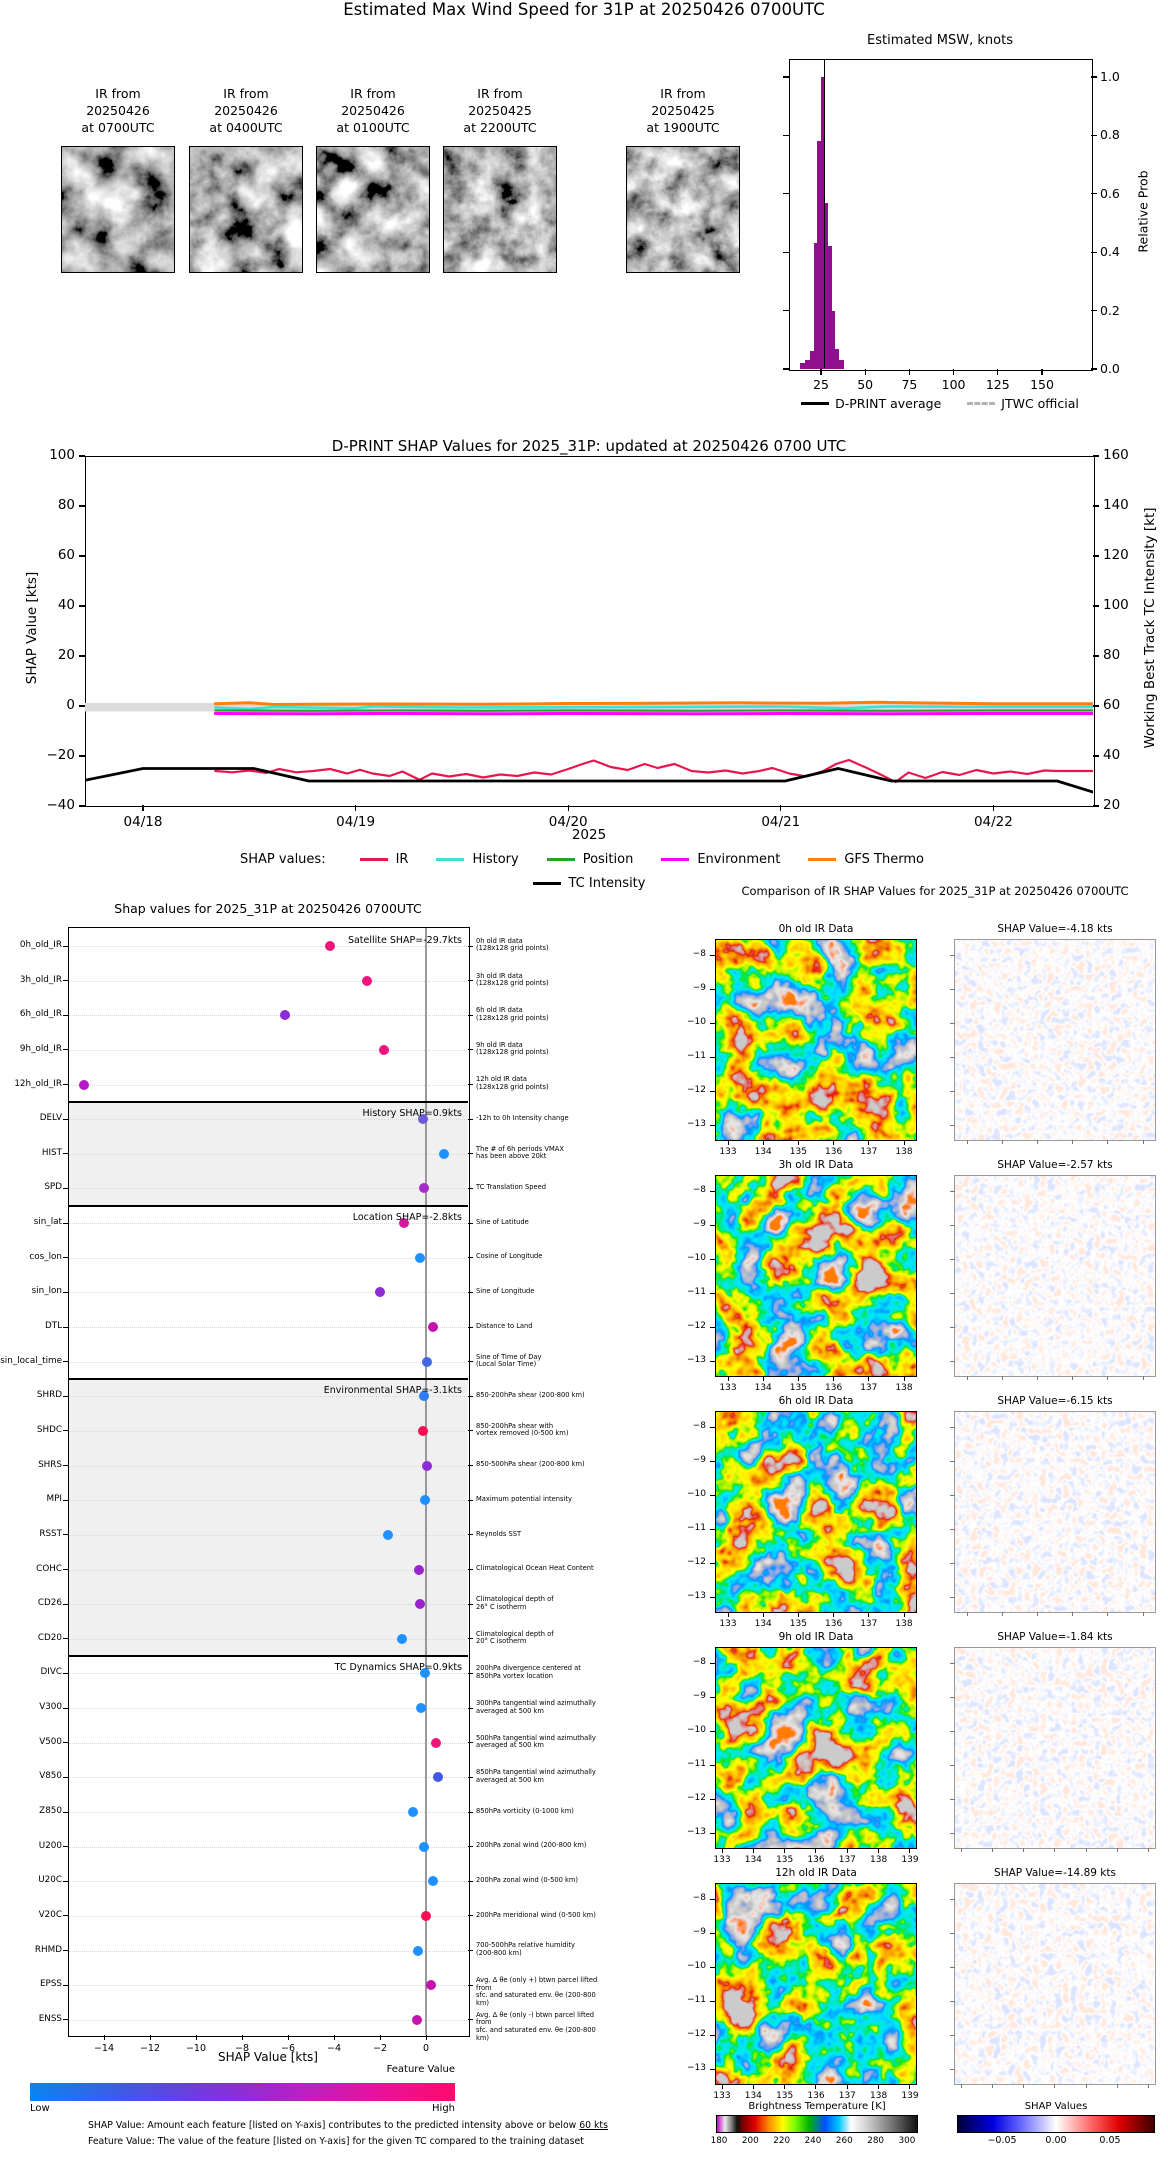 This screenshot has width=1168, height=2158. Describe the element at coordinates (1002, 2140) in the screenshot. I see `shap-colorbar-tick-0: −0.05` at that location.